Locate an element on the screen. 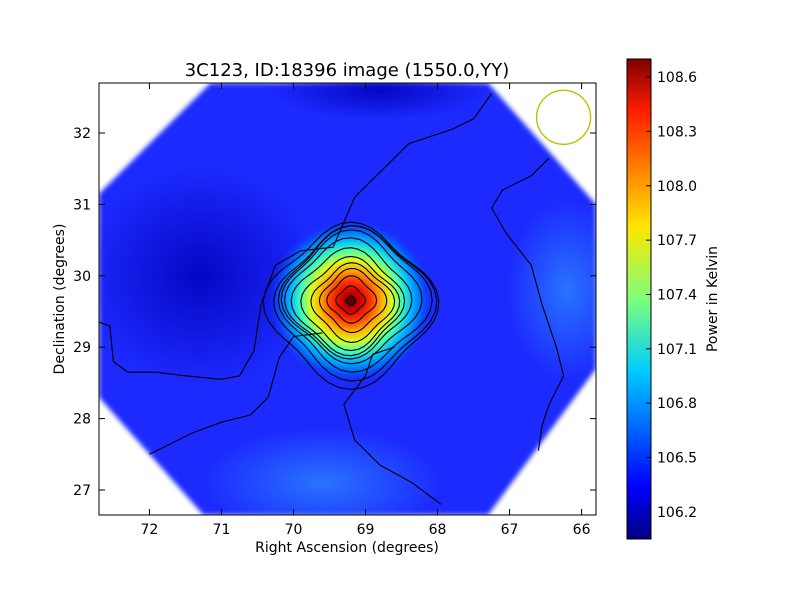 The image size is (800, 600). colorbar-gradient is located at coordinates (639, 299).